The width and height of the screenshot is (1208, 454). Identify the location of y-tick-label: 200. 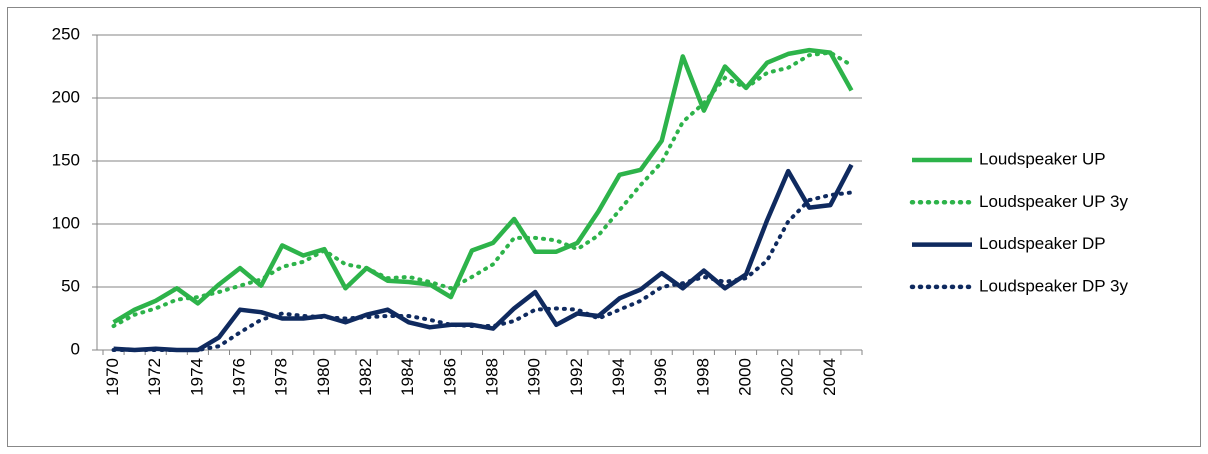
(66, 96).